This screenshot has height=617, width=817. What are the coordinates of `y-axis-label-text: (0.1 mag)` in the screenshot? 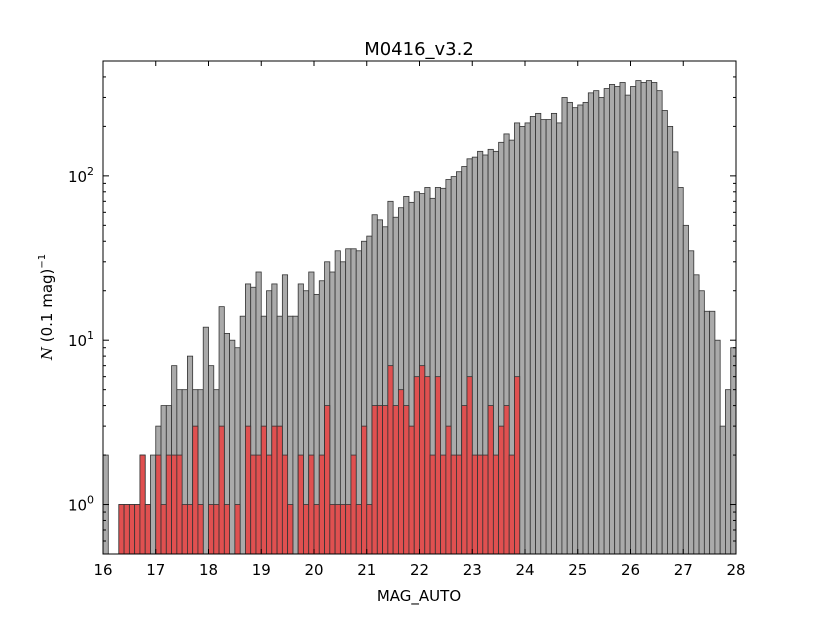 It's located at (47, 308).